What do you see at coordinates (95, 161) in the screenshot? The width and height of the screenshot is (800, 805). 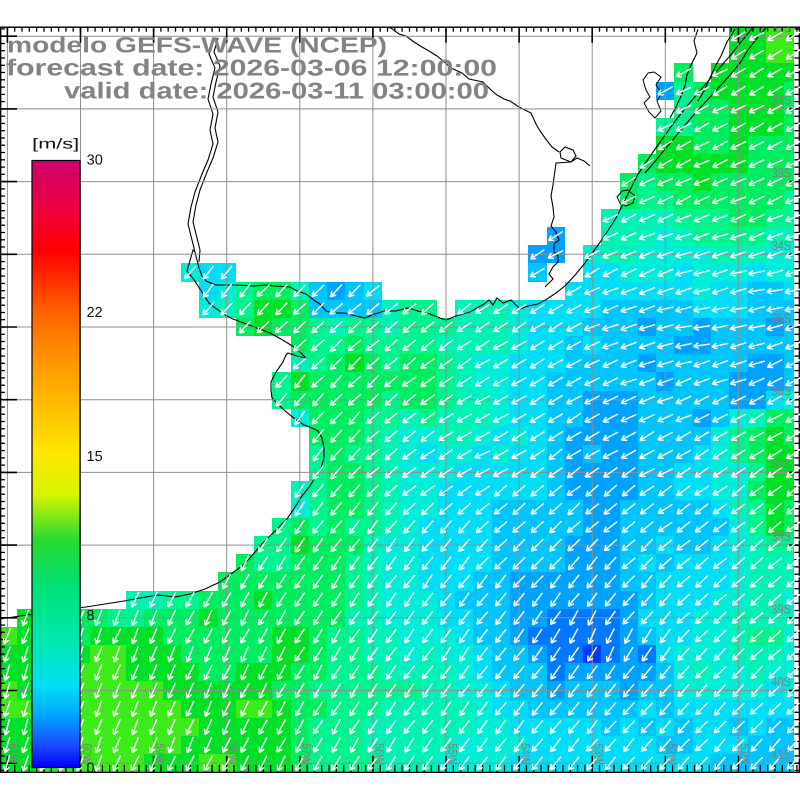 I see `svg-text: 30` at bounding box center [95, 161].